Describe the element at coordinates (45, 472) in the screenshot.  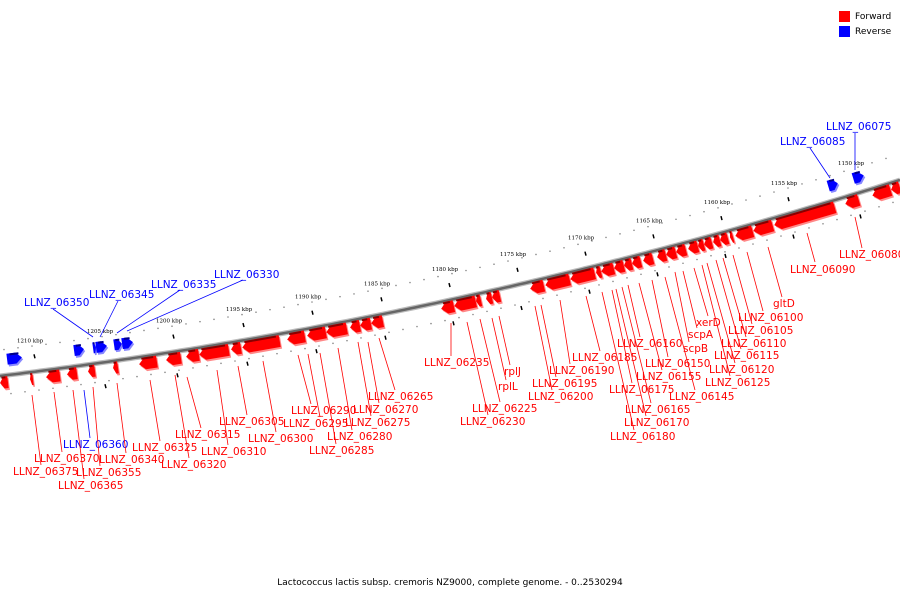
I see `gene-label: LLNZ_06375` at that location.